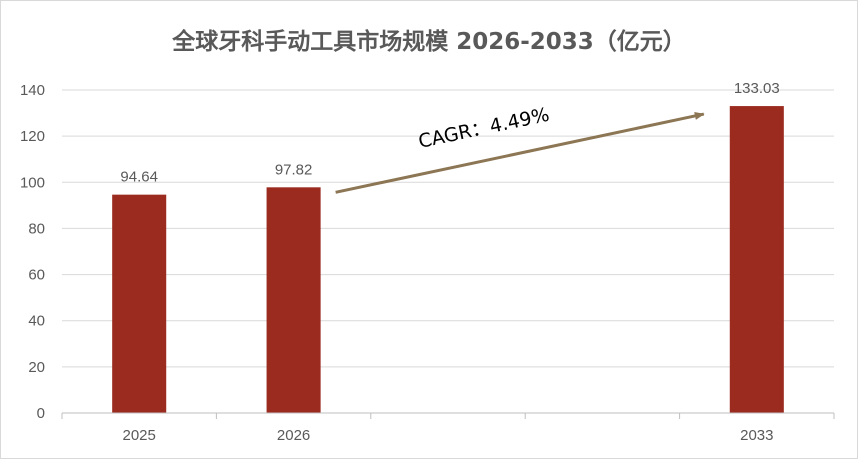 The width and height of the screenshot is (858, 459). Describe the element at coordinates (756, 435) in the screenshot. I see `x-tick-label-2033: 2033` at that location.